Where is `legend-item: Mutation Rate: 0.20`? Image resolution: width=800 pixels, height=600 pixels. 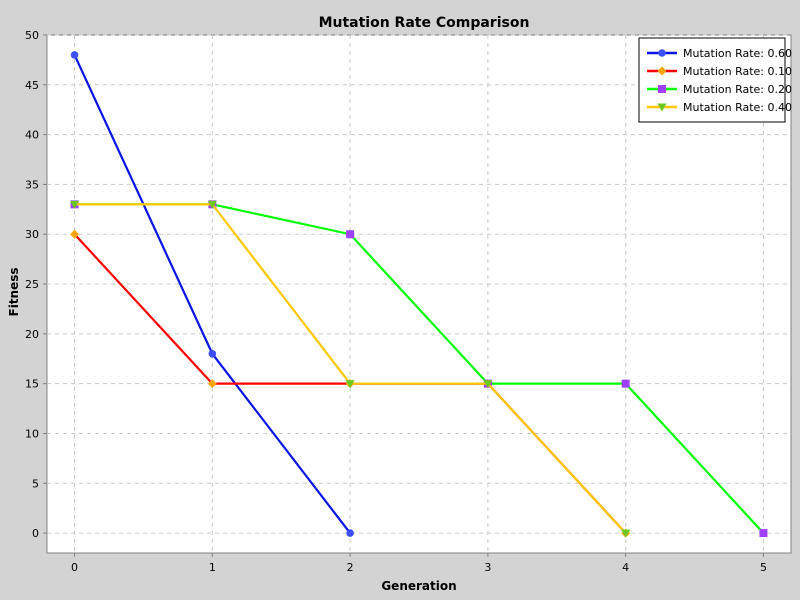
legend-item: Mutation Rate: 0.20 is located at coordinates (719, 89).